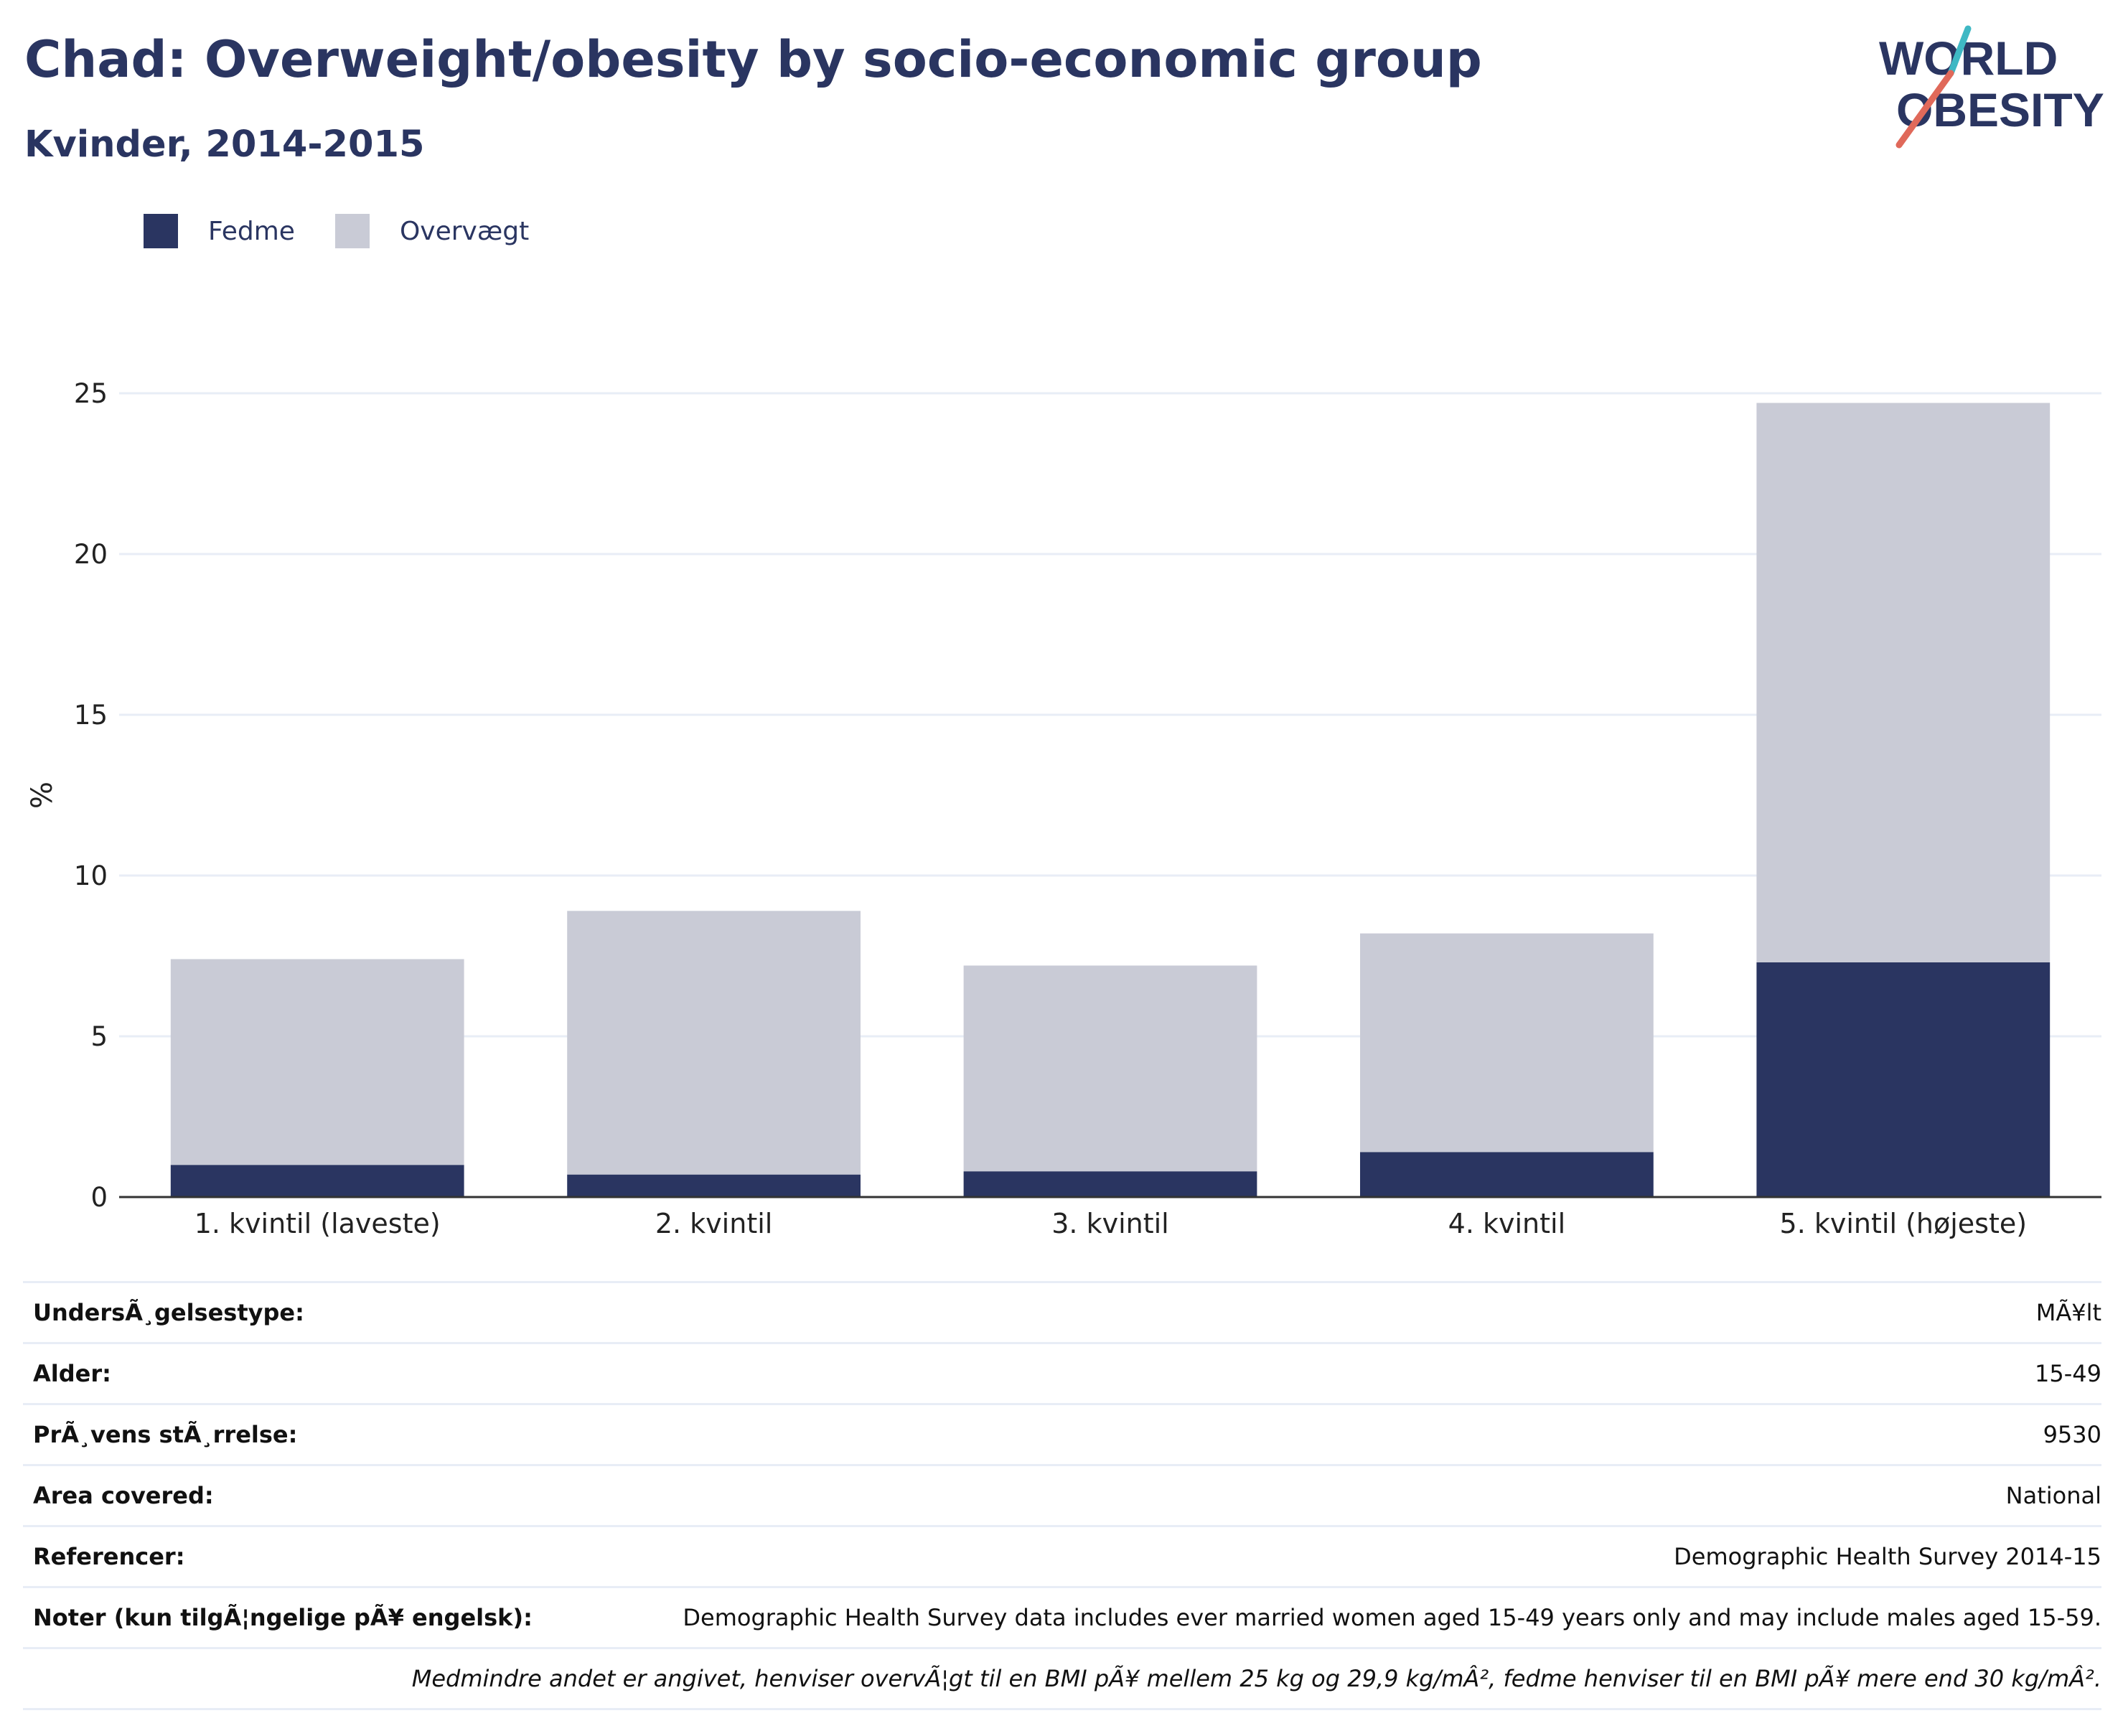  I want to click on logo-line1: WORLD, so click(1968, 58).